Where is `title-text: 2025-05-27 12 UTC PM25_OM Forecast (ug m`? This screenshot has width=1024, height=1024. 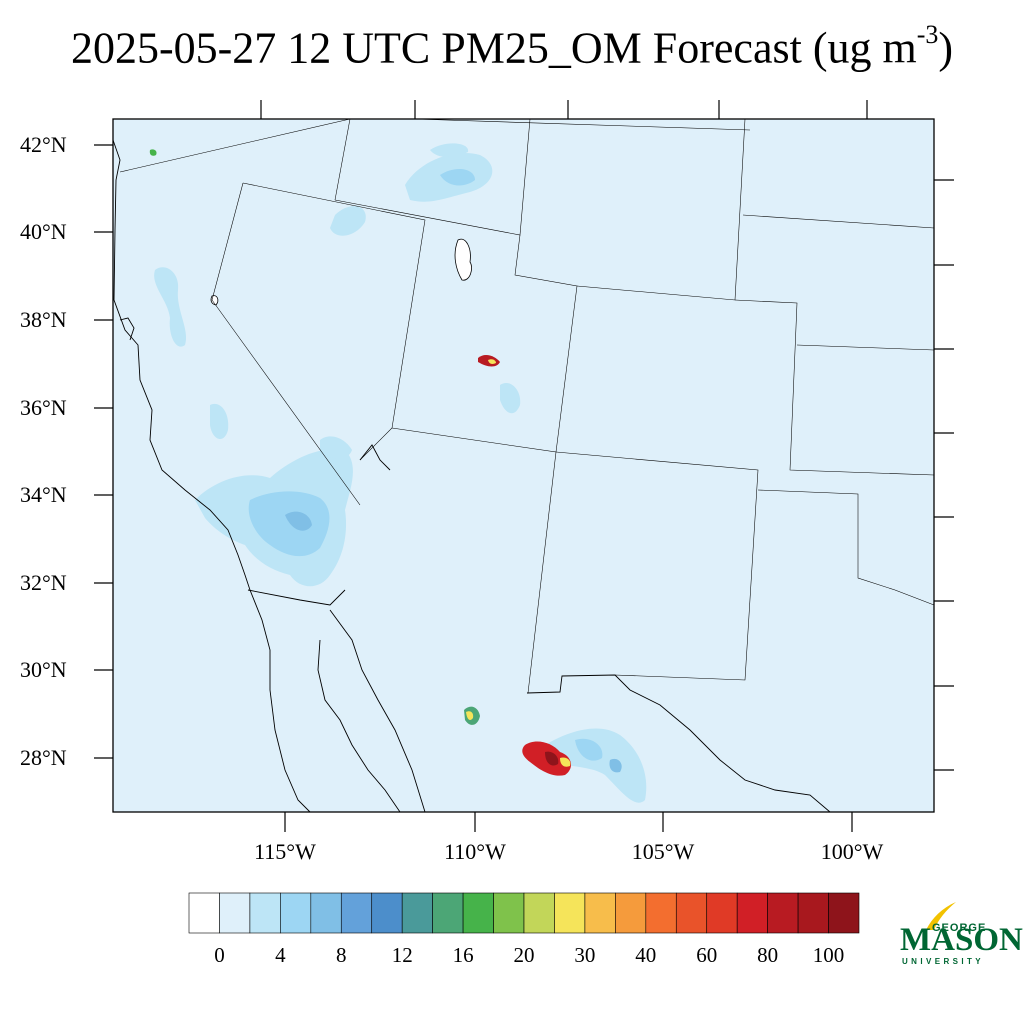 title-text: 2025-05-27 12 UTC PM25_OM Forecast (ug m is located at coordinates (493, 48).